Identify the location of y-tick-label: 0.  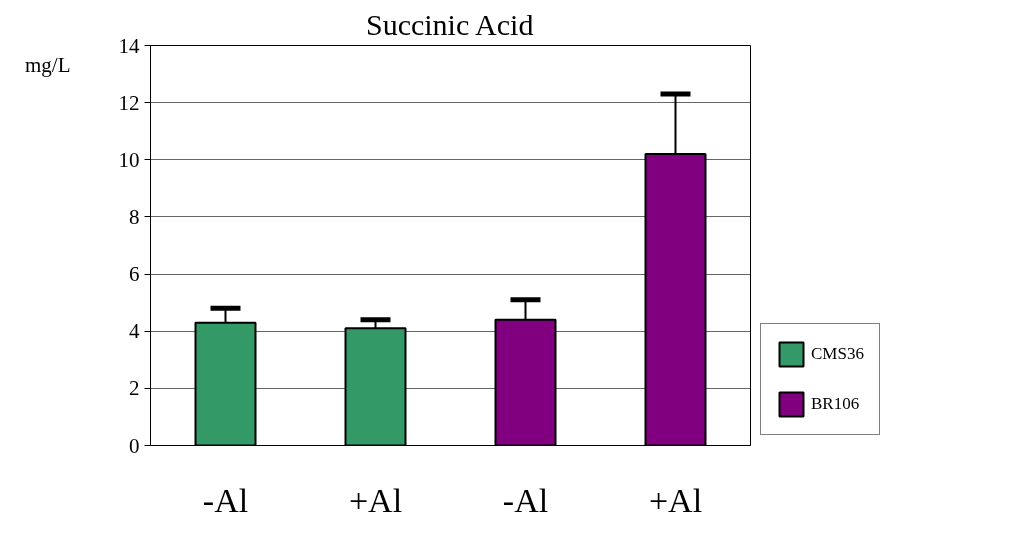
(134, 445).